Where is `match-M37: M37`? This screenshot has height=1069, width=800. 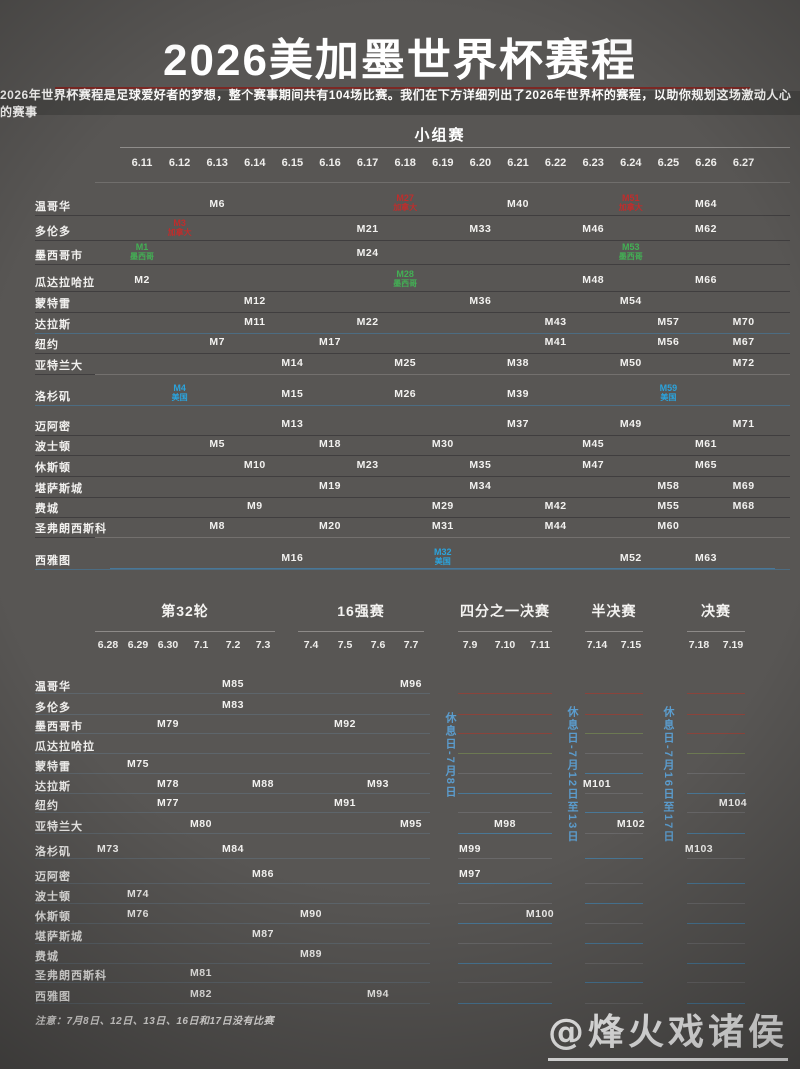 match-M37: M37 is located at coordinates (518, 424).